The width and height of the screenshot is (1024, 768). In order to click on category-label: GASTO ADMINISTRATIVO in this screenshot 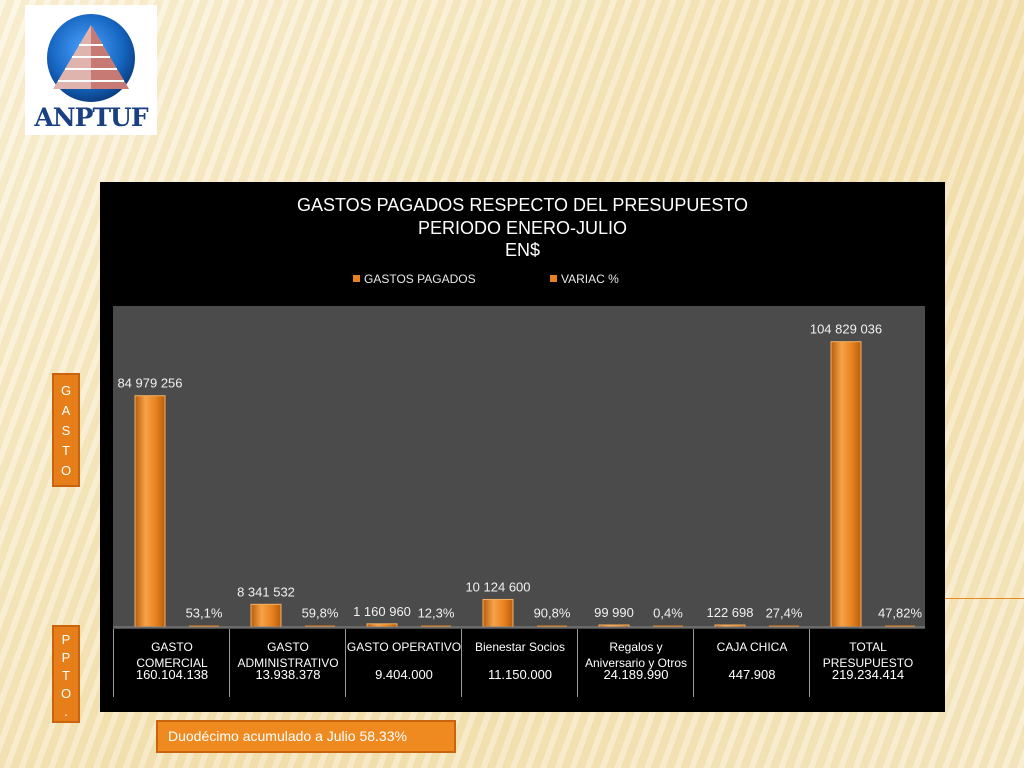, I will do `click(288, 655)`.